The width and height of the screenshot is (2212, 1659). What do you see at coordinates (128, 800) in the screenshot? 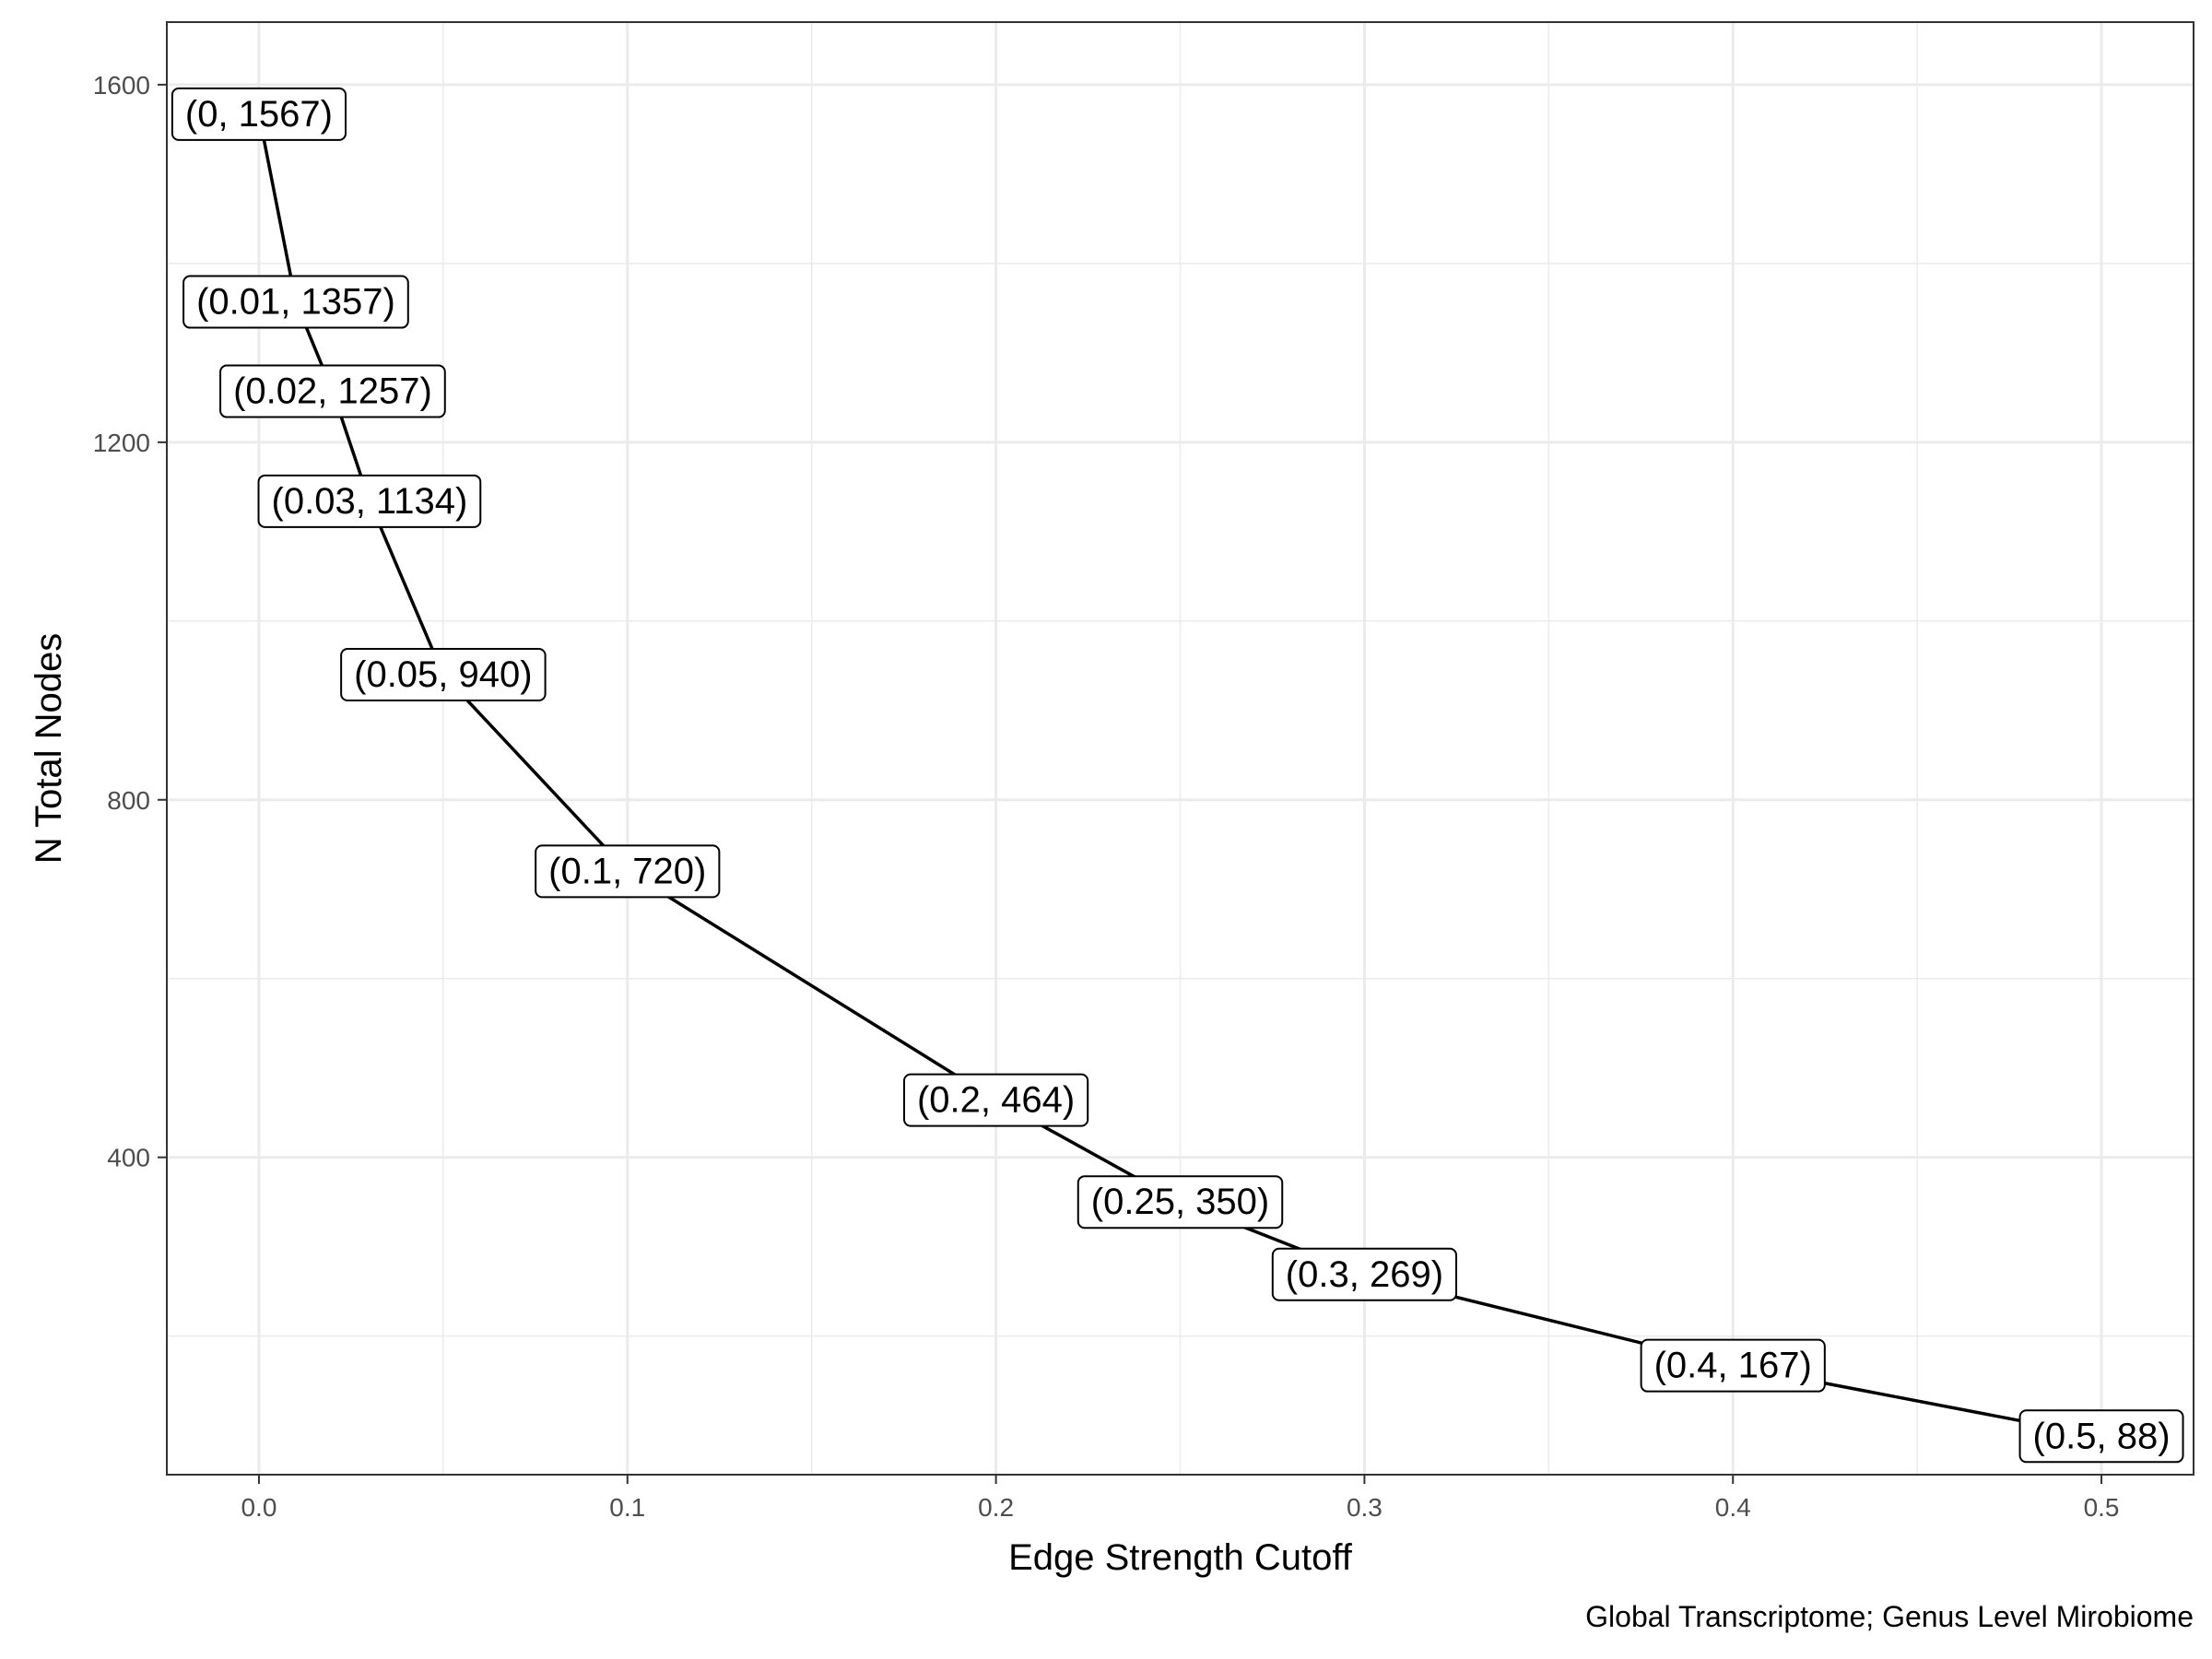
I see `y-tick-label: 800` at bounding box center [128, 800].